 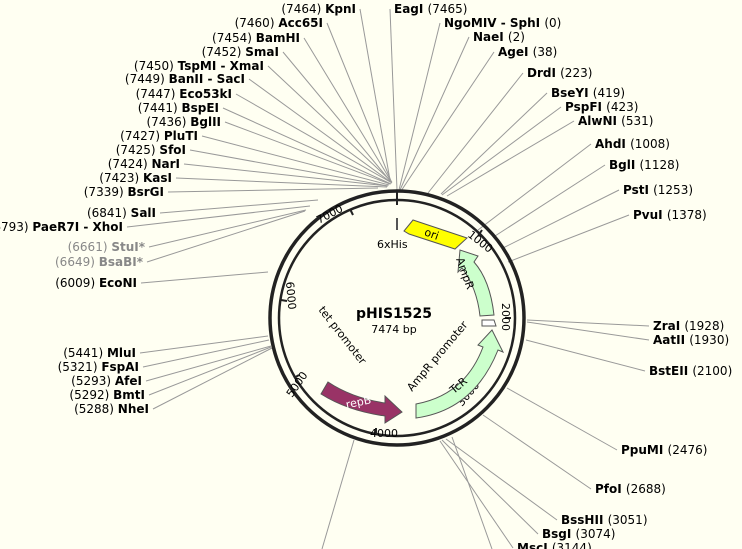 I want to click on site-name: AgeI, so click(x=515, y=52).